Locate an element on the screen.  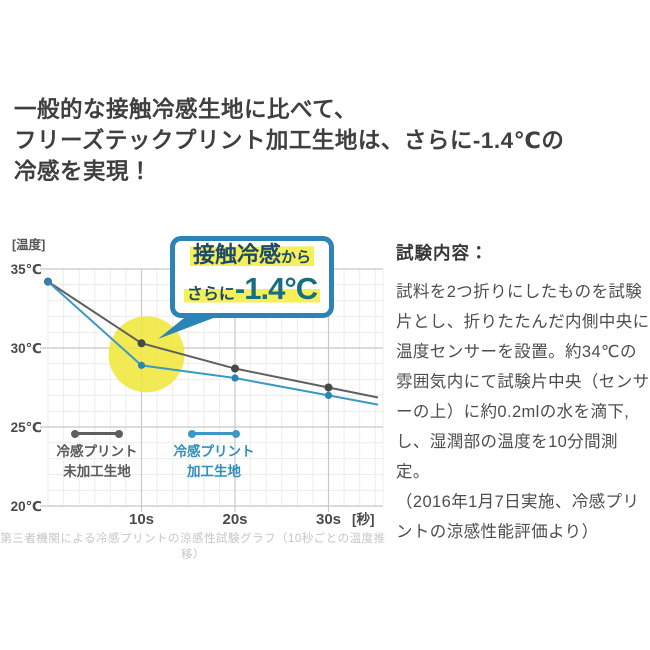
chart-legend: 冷感プリント 未加工生地 冷感プリント 加工生地 is located at coordinates (150, 455).